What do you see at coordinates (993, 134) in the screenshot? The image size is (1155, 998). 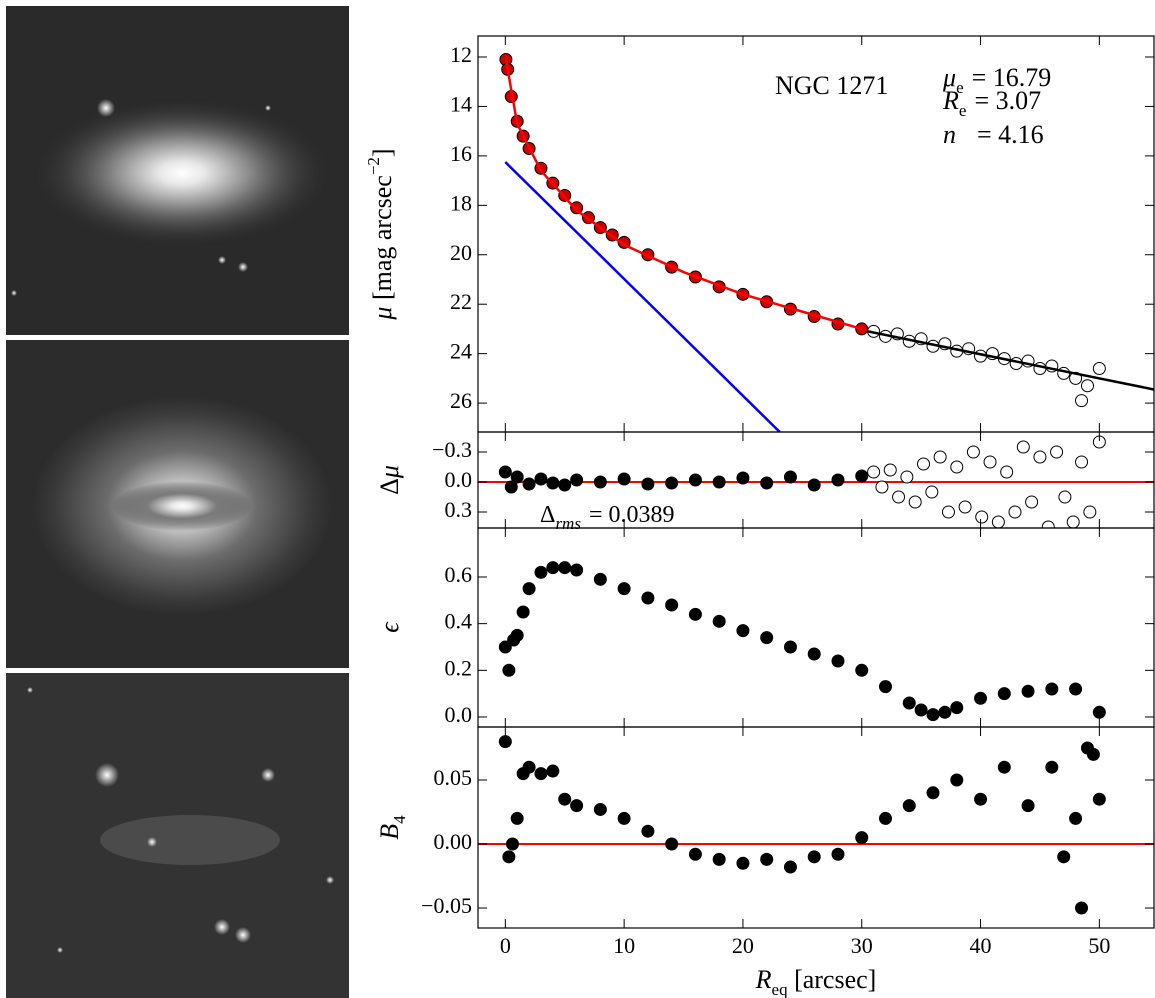 I see `param-n: n = 4.16` at bounding box center [993, 134].